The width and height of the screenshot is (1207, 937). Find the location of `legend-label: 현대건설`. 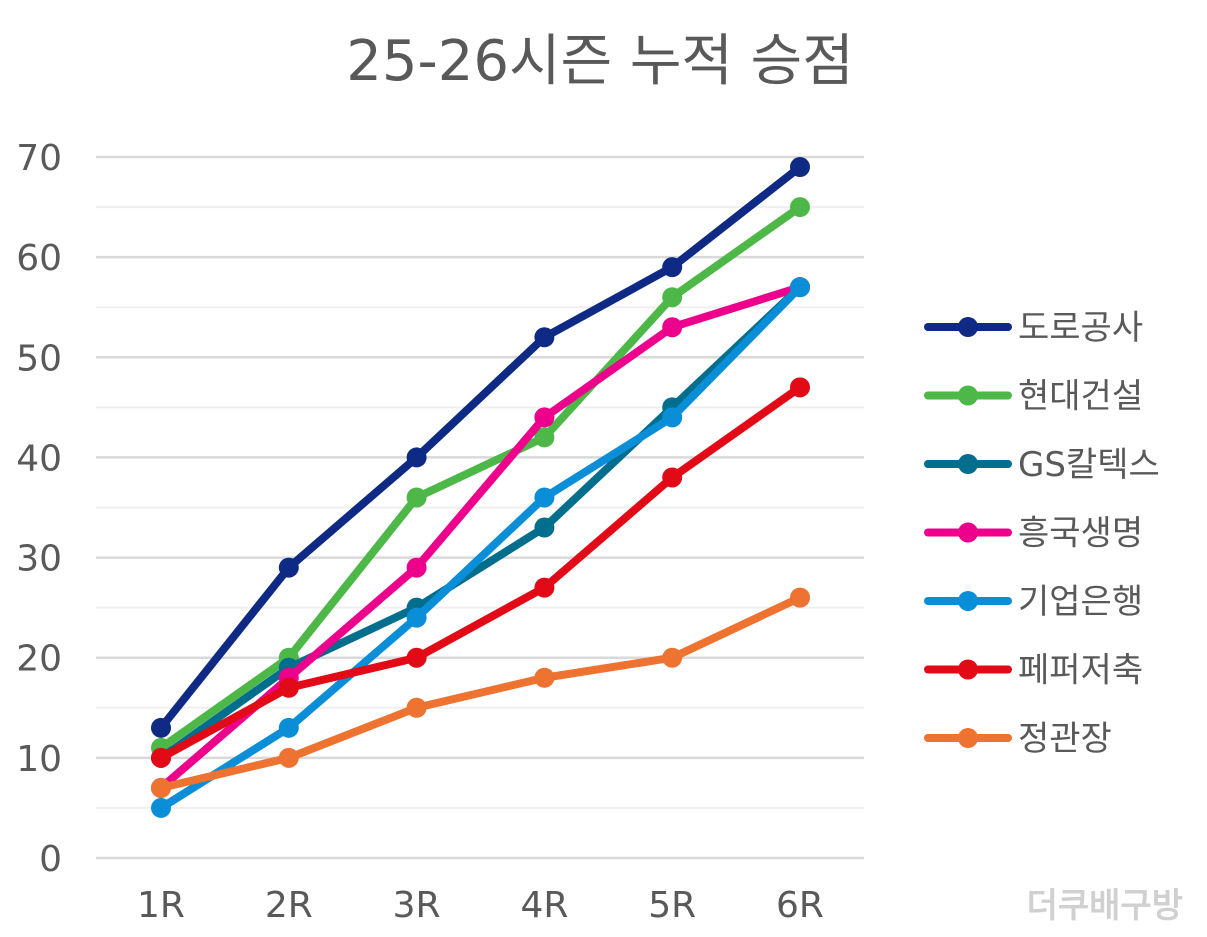

legend-label: 현대건설 is located at coordinates (1080, 397).